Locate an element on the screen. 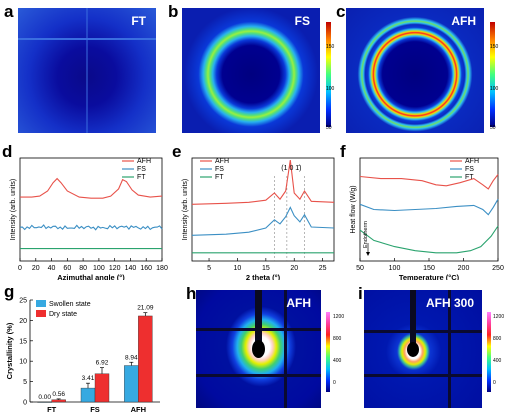 The height and width of the screenshot is (414, 506). panel-letter-d: d is located at coordinates (7, 151).